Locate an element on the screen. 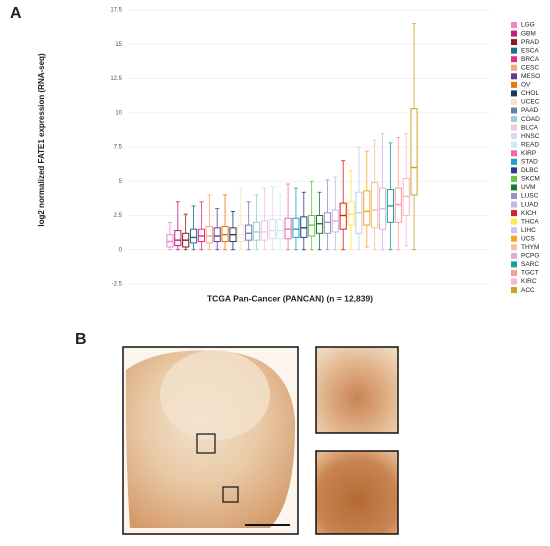 This screenshot has width=550, height=546. y-tick-label: 5 is located at coordinates (121, 182).